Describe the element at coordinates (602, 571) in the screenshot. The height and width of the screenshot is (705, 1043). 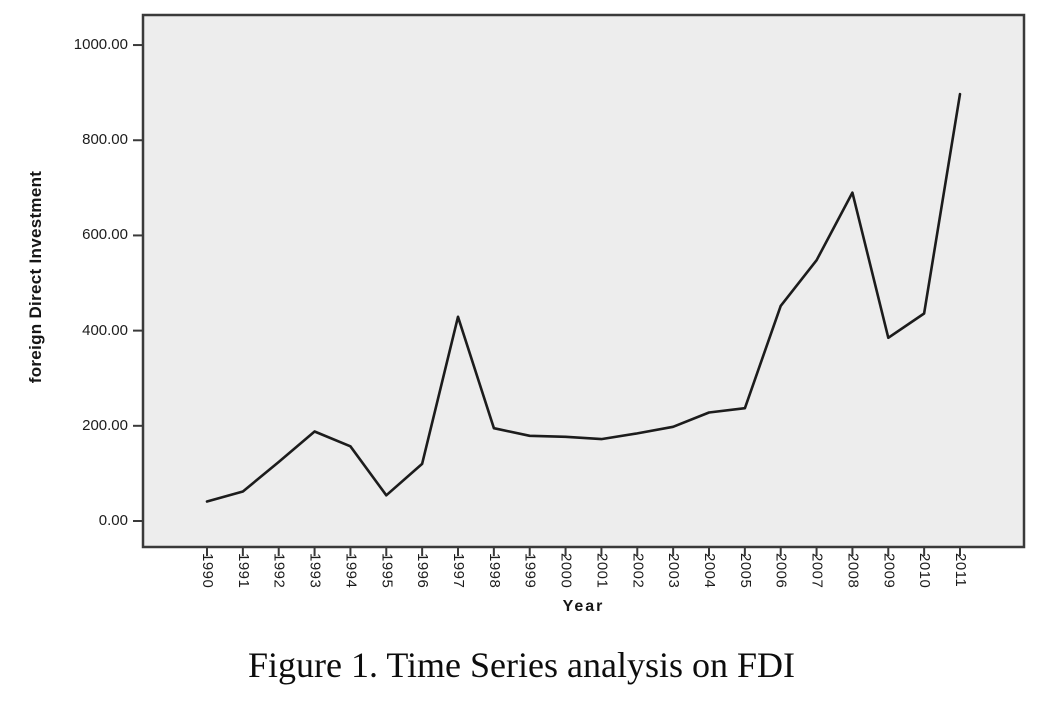
I see `x-tick-label: 2001` at that location.